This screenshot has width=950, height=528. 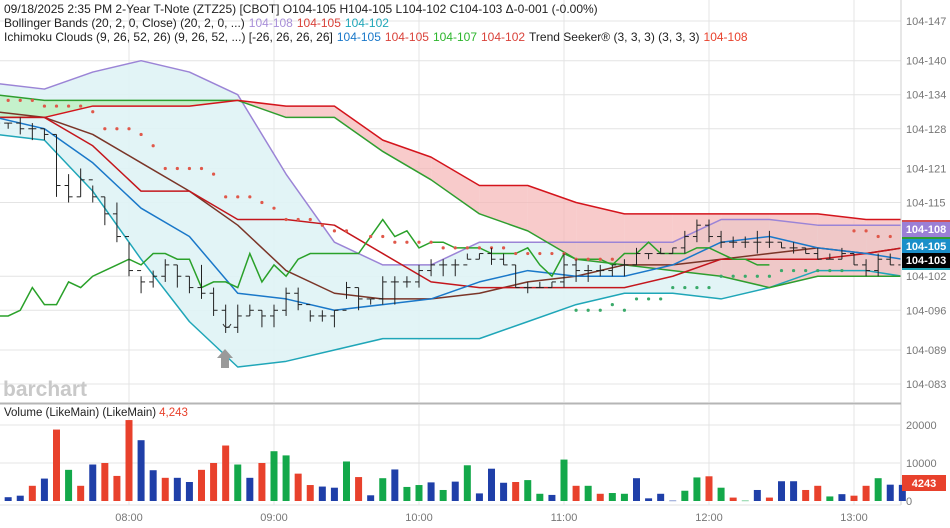 I want to click on cloud-bullish-segment, so click(x=117, y=103).